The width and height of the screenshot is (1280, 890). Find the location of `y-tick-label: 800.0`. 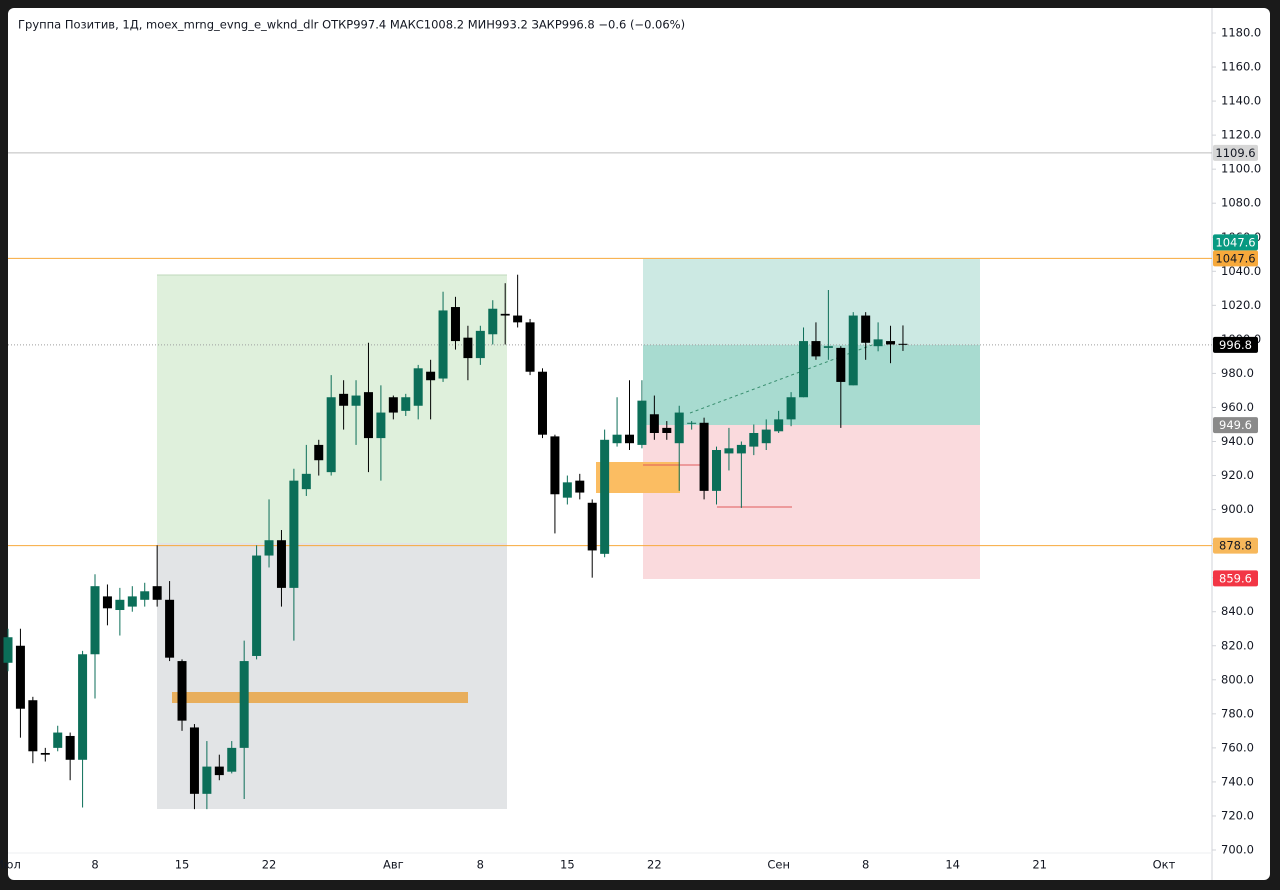

y-tick-label: 800.0 is located at coordinates (1237, 679).